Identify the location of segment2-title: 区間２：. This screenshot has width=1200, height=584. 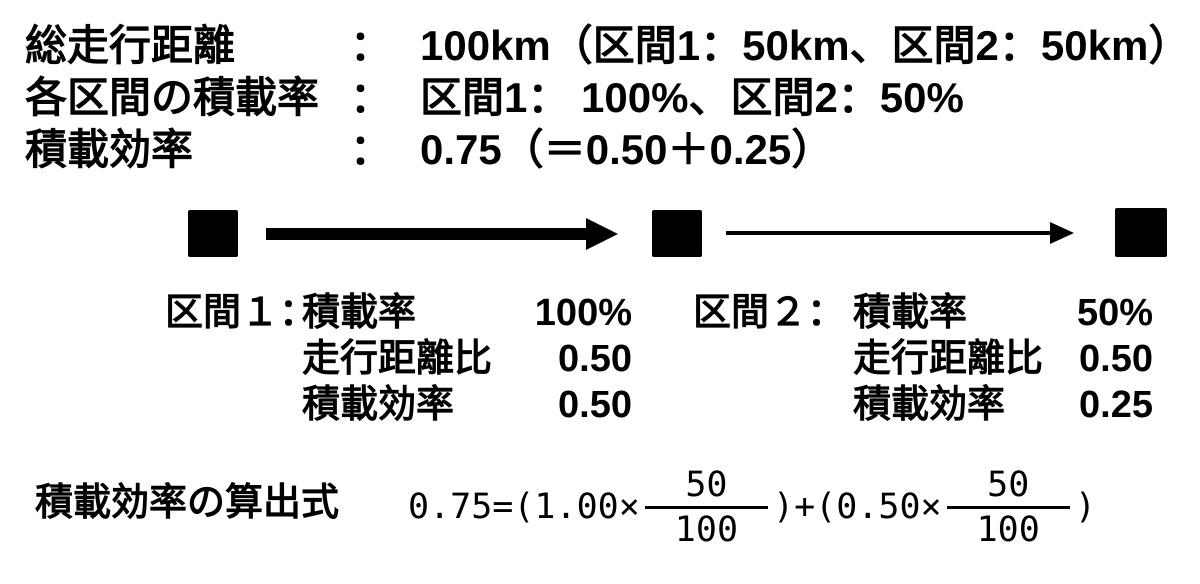
(769, 313).